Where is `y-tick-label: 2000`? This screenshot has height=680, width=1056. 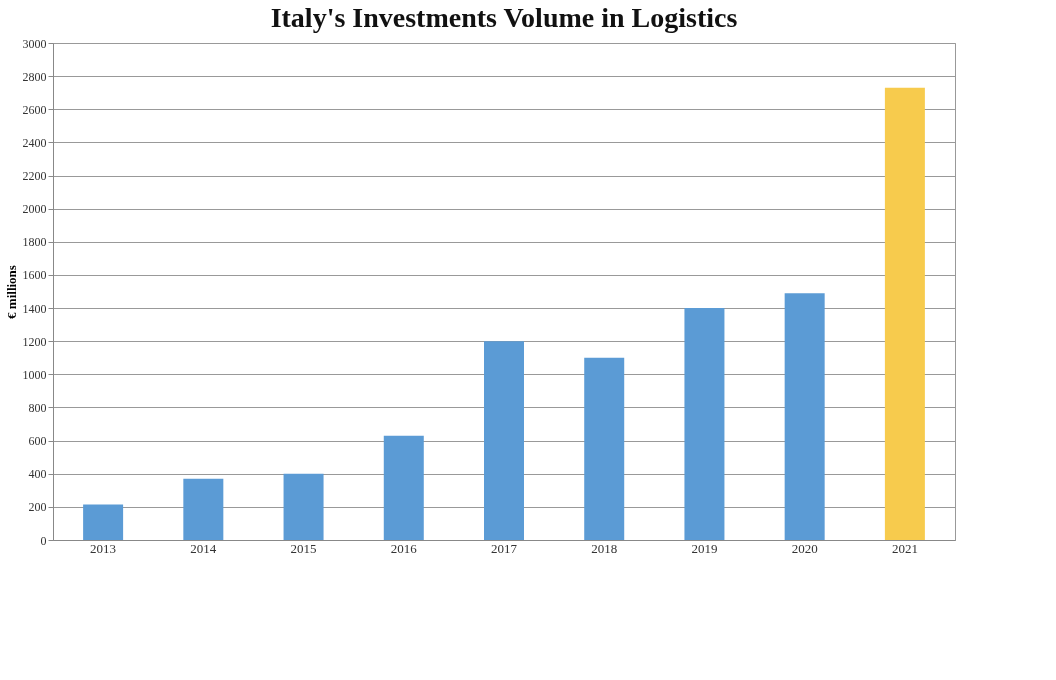 y-tick-label: 2000 is located at coordinates (34, 209).